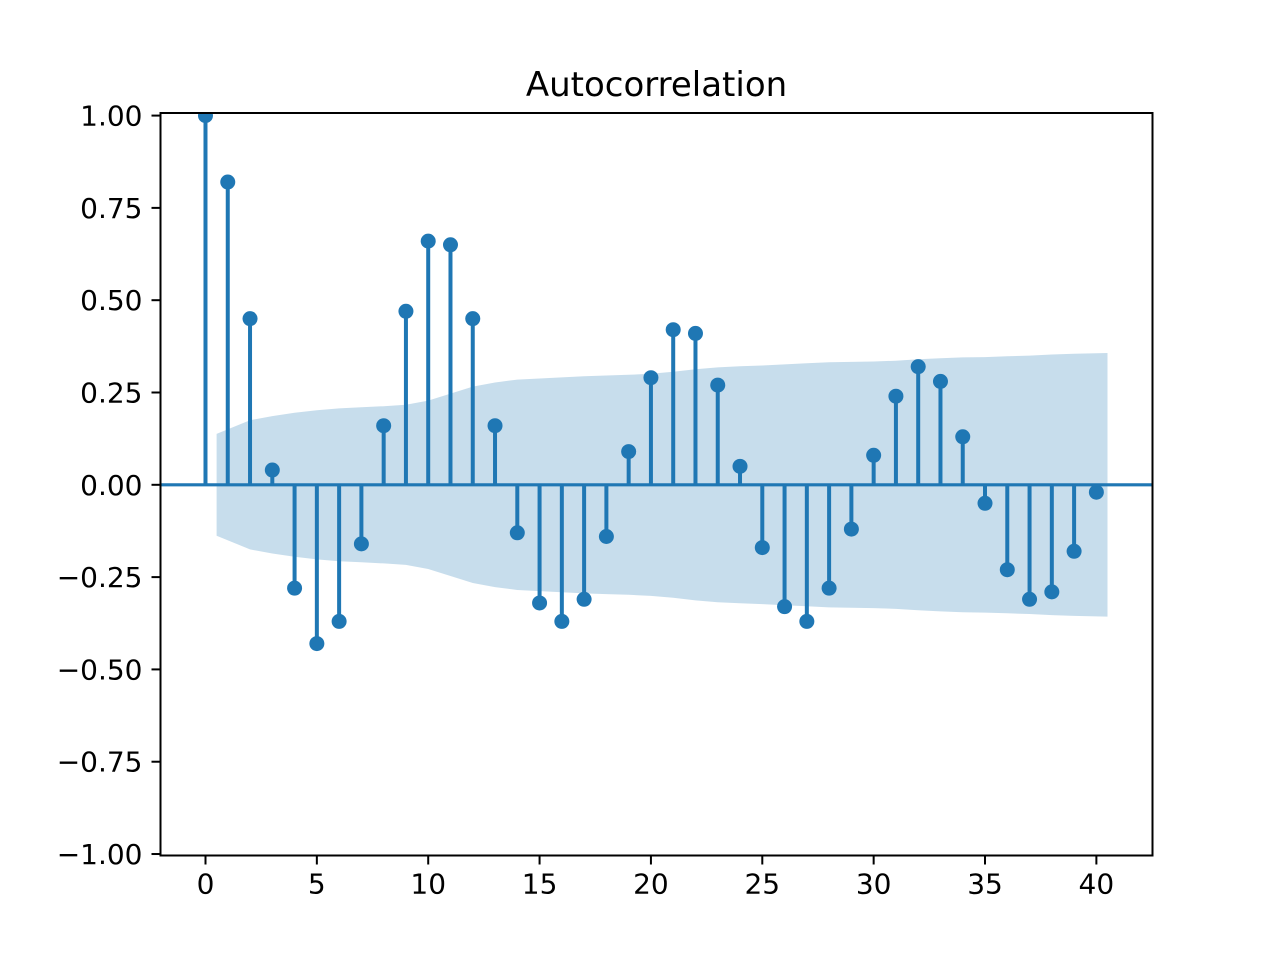 This screenshot has width=1280, height=960. What do you see at coordinates (100, 854) in the screenshot?
I see `y-tick-label-−1.00: −1.00` at bounding box center [100, 854].